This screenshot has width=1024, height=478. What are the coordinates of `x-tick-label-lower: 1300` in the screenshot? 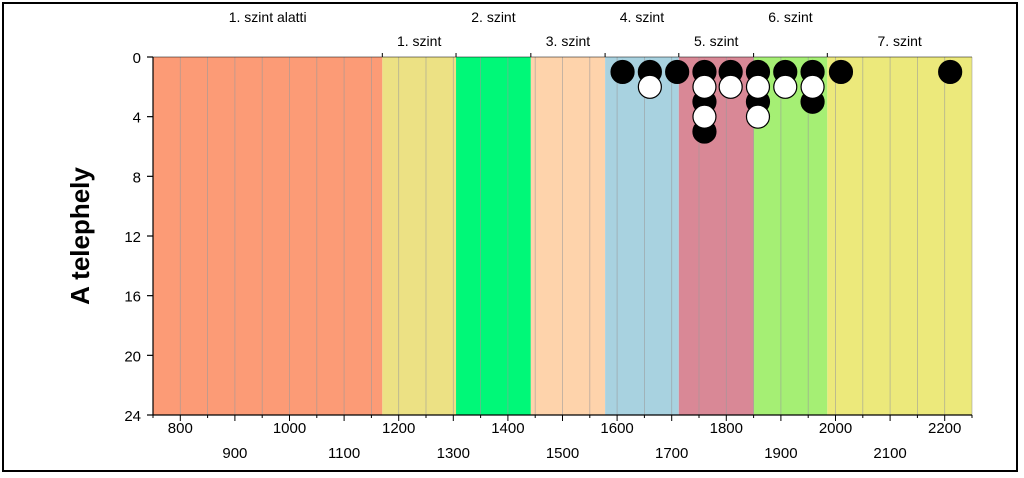 It's located at (453, 453).